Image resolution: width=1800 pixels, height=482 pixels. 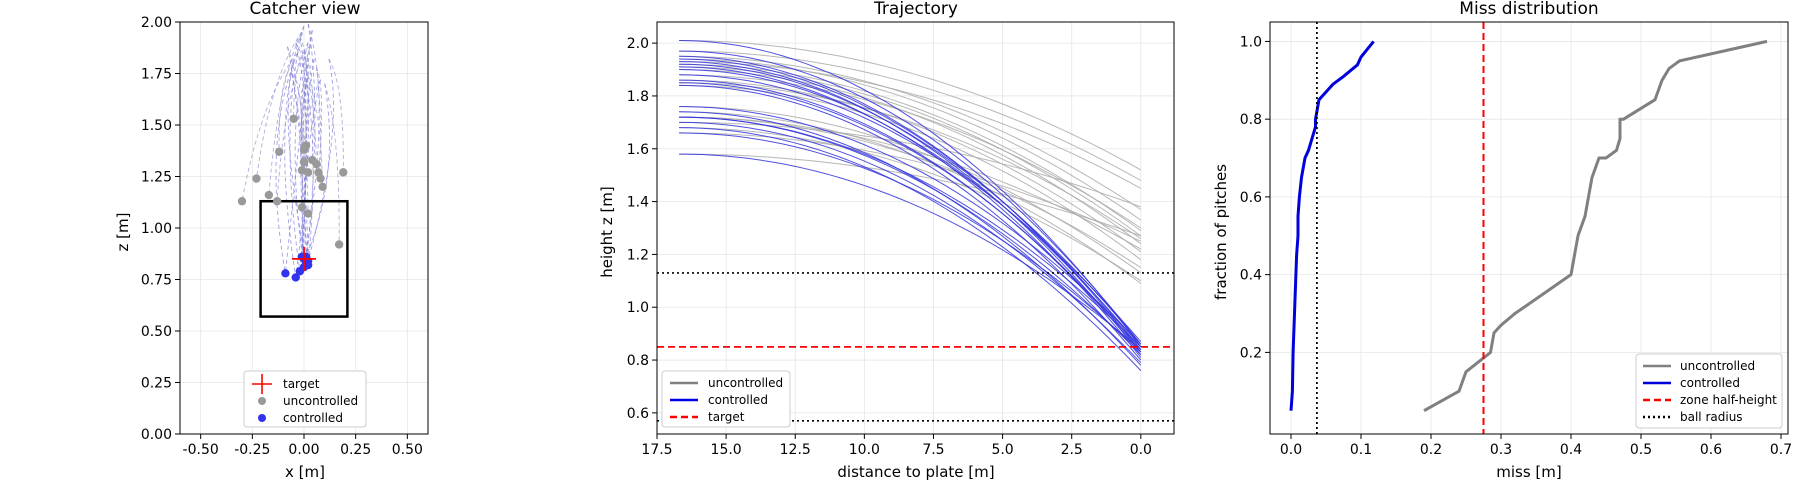 I want to click on catcher-view-xtick-label: 0.25, so click(x=355, y=450).